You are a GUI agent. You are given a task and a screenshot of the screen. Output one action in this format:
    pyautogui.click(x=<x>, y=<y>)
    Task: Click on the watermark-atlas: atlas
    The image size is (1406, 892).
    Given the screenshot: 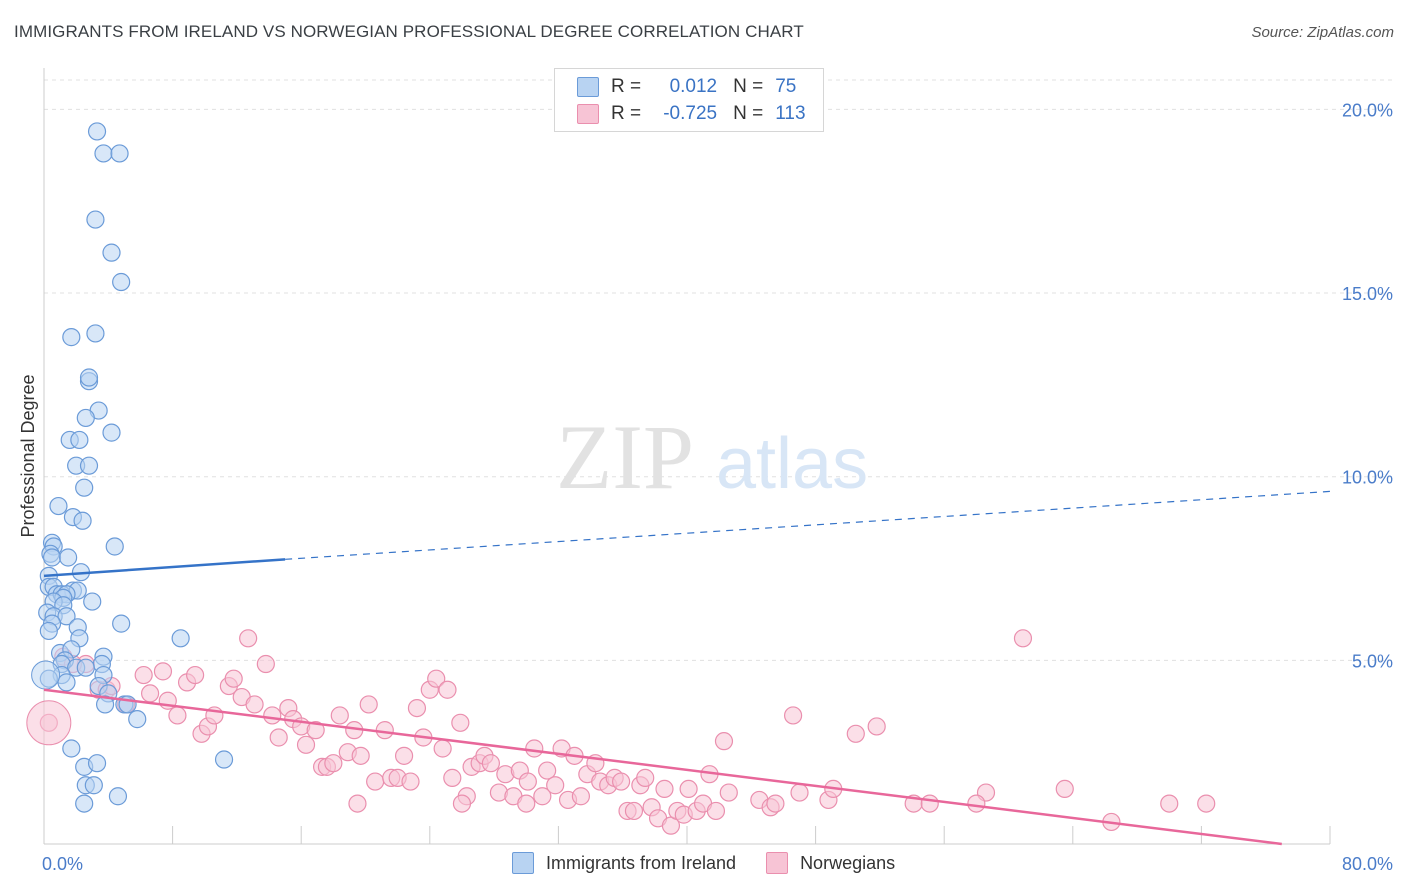 What is the action you would take?
    pyautogui.click(x=792, y=464)
    